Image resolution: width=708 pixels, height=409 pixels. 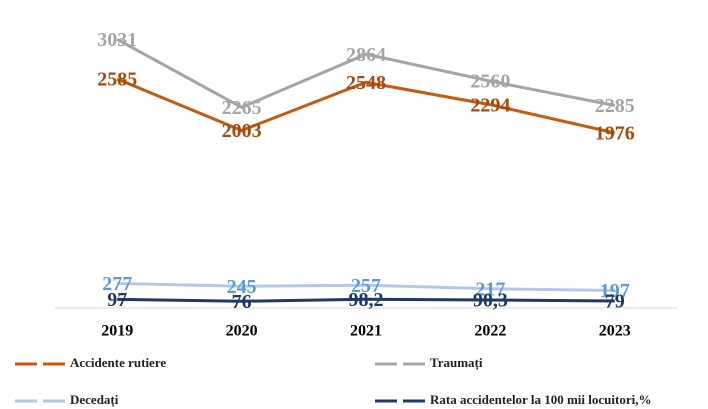 I want to click on data-label: 217, so click(x=490, y=289).